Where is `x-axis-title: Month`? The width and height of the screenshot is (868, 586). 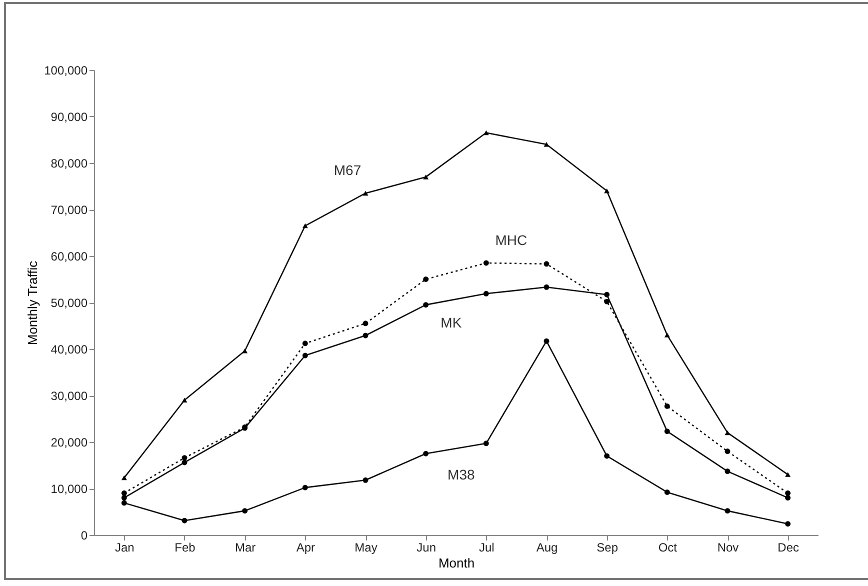
x-axis-title: Month is located at coordinates (456, 563).